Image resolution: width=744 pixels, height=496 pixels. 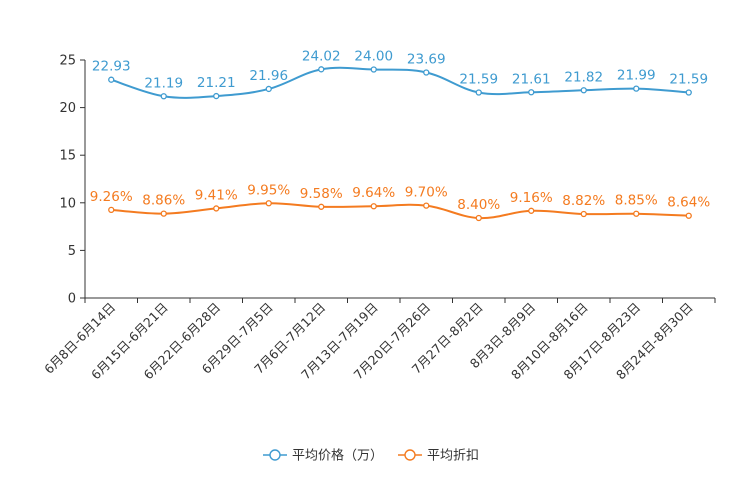 What do you see at coordinates (426, 193) in the screenshot?
I see `data-label: 9.70%` at bounding box center [426, 193].